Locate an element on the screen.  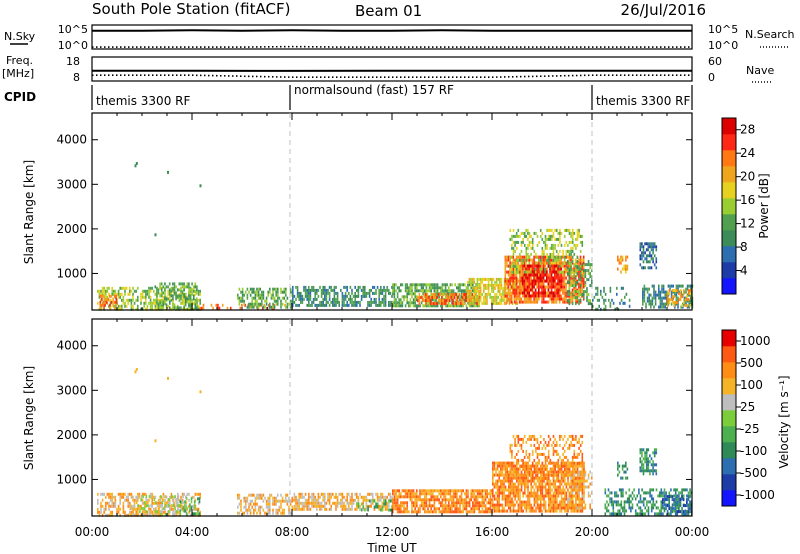
power-cell-1972 is located at coordinates (563, 278).